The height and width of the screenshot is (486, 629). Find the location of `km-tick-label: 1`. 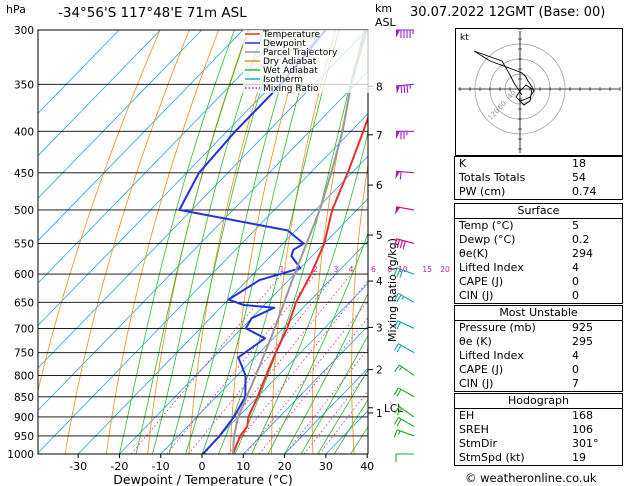

km-tick-label: 1 is located at coordinates (379, 414).